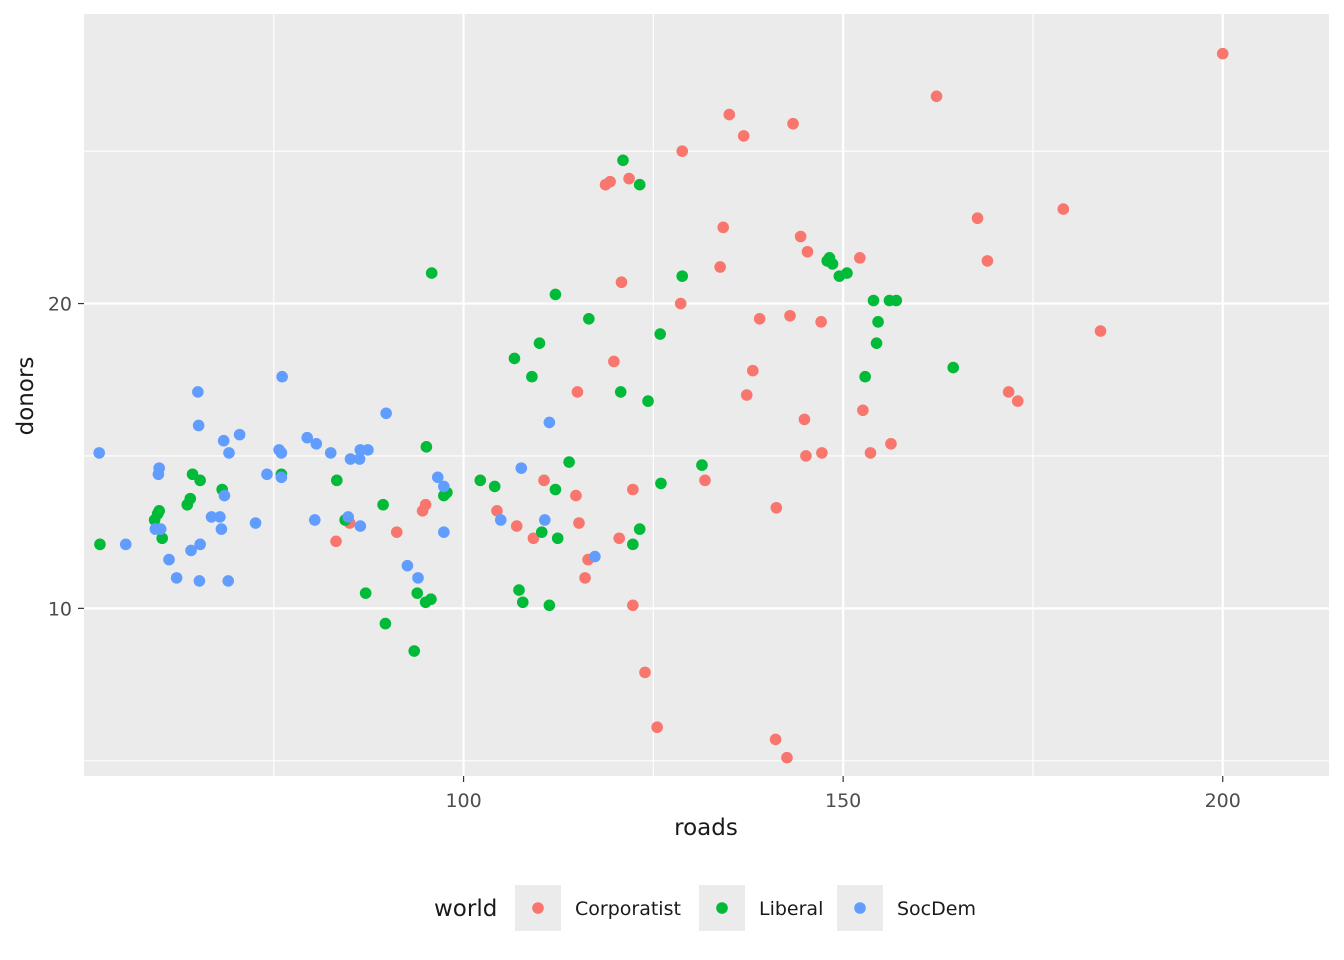 Image resolution: width=1344 pixels, height=960 pixels. Describe the element at coordinates (60, 305) in the screenshot. I see `y-tick-label: 20` at that location.